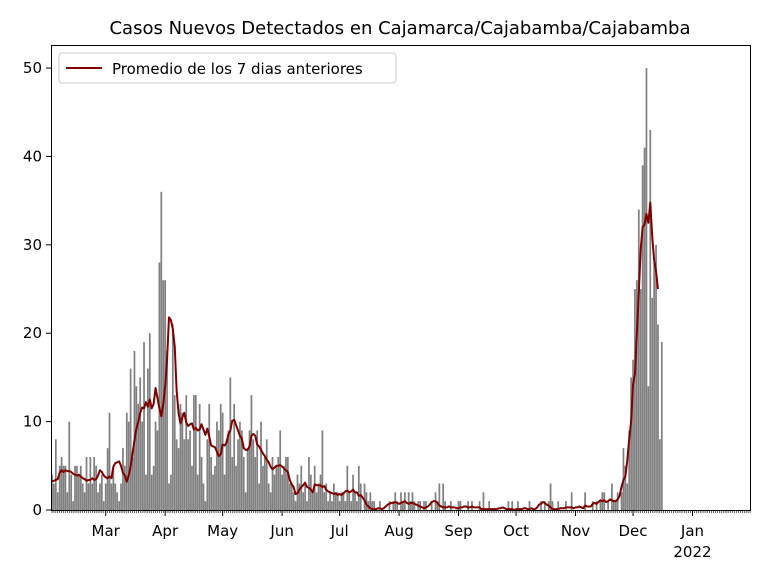  What do you see at coordinates (32, 333) in the screenshot?
I see `y-tick-label: 20` at bounding box center [32, 333].